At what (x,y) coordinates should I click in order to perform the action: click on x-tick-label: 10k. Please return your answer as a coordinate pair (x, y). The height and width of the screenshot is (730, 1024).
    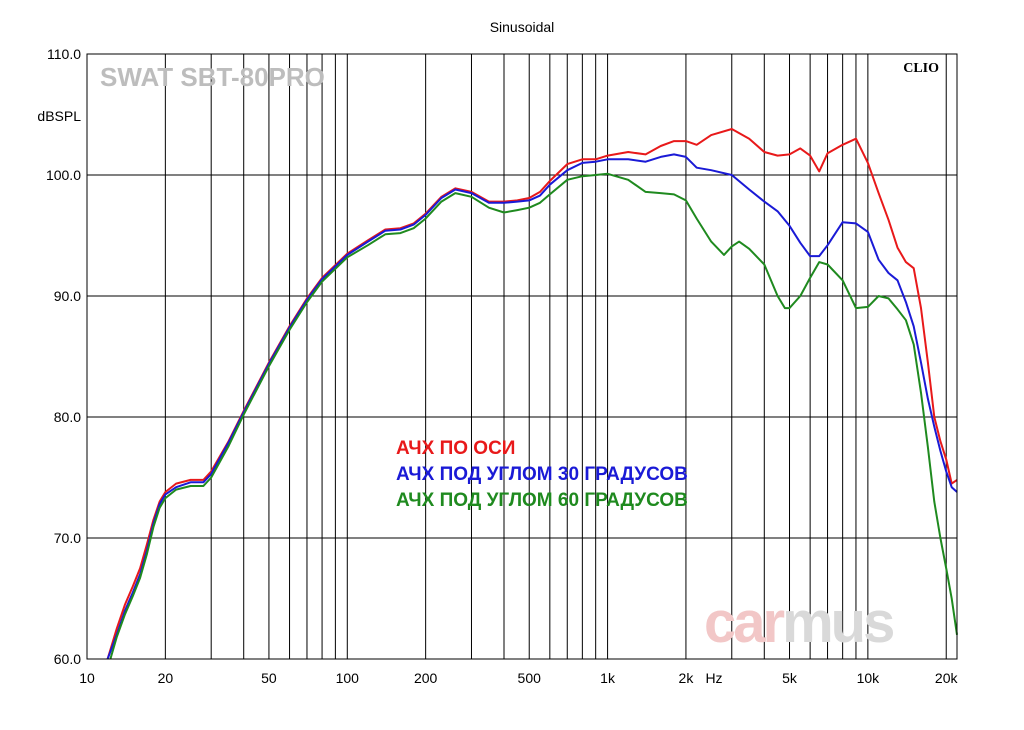
    Looking at the image, I should click on (869, 678).